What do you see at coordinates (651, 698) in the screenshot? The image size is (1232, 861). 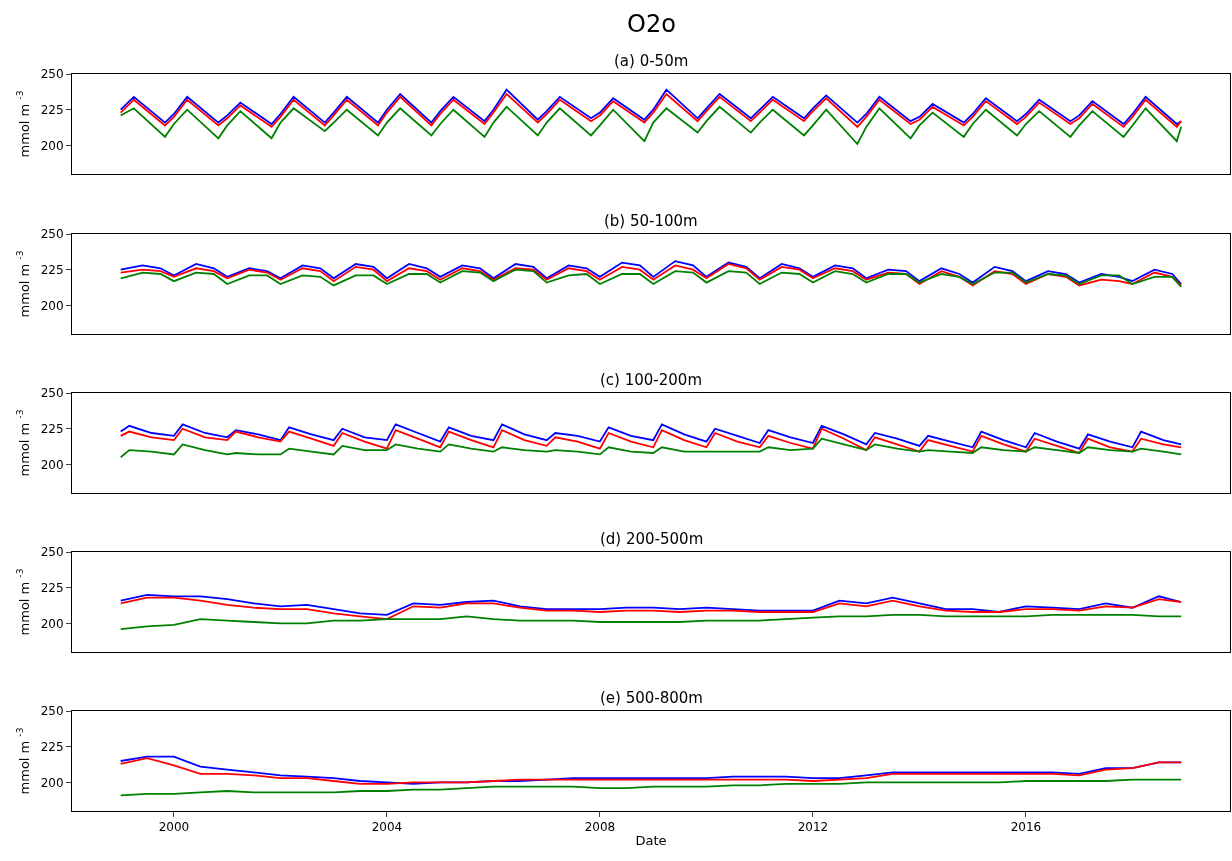 I see `chart-subtitle: (e) 500-800m` at bounding box center [651, 698].